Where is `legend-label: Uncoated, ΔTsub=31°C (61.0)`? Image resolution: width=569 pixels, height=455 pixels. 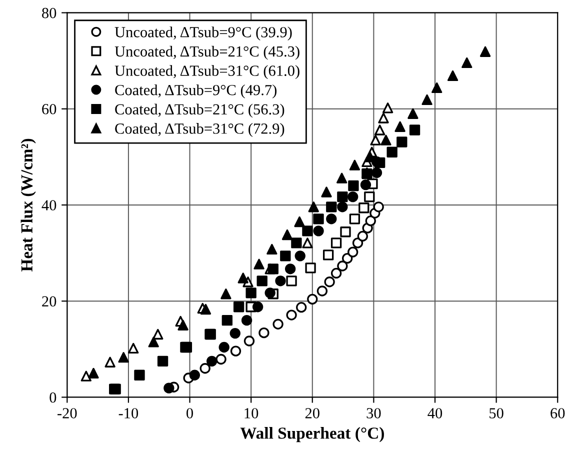 legend-label: Uncoated, ΔTsub=31°C (61.0) is located at coordinates (207, 72).